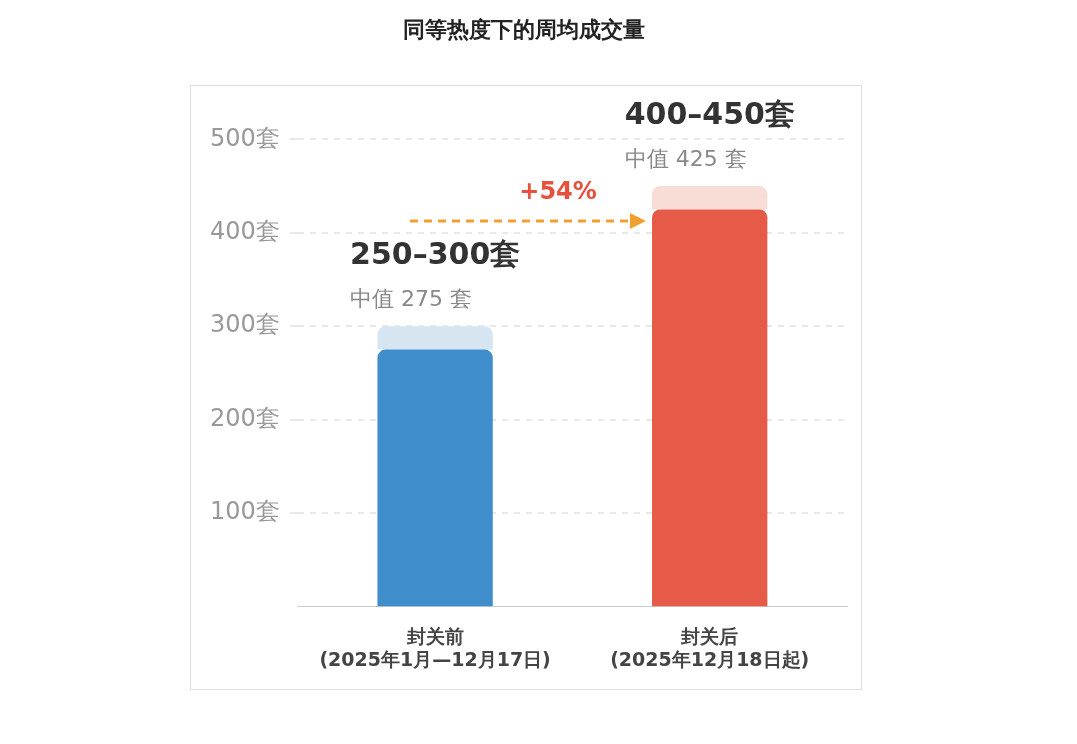 This screenshot has width=1077, height=744. I want to click on y-tick-label: 300套, so click(245, 324).